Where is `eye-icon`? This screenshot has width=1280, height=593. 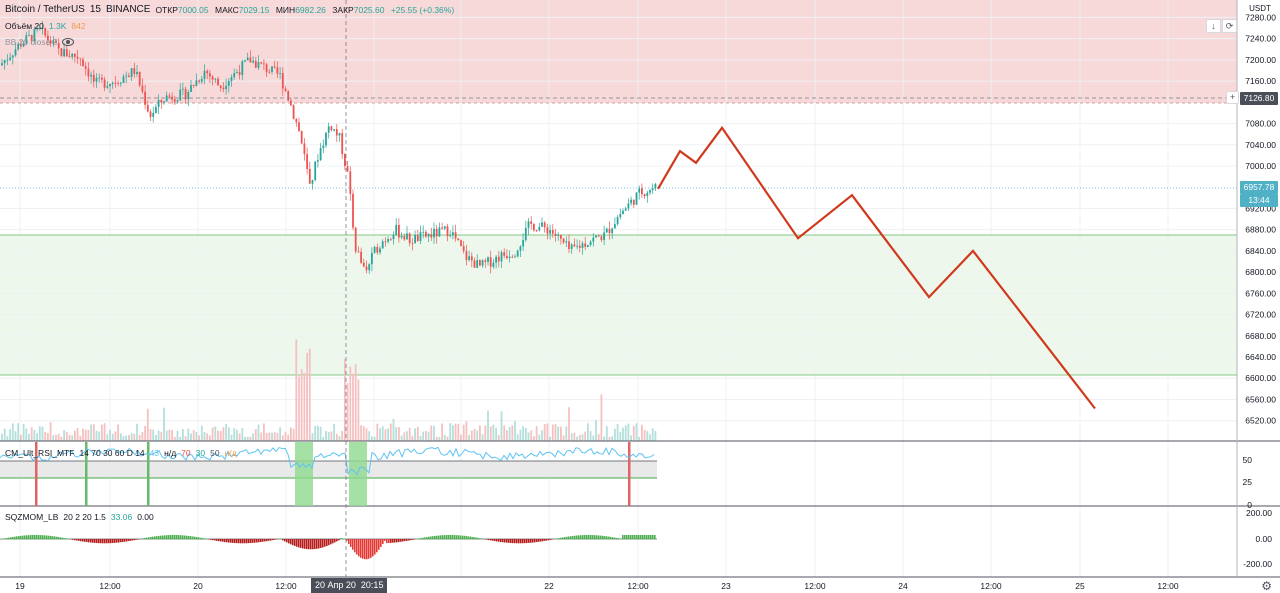 eye-icon is located at coordinates (68, 42).